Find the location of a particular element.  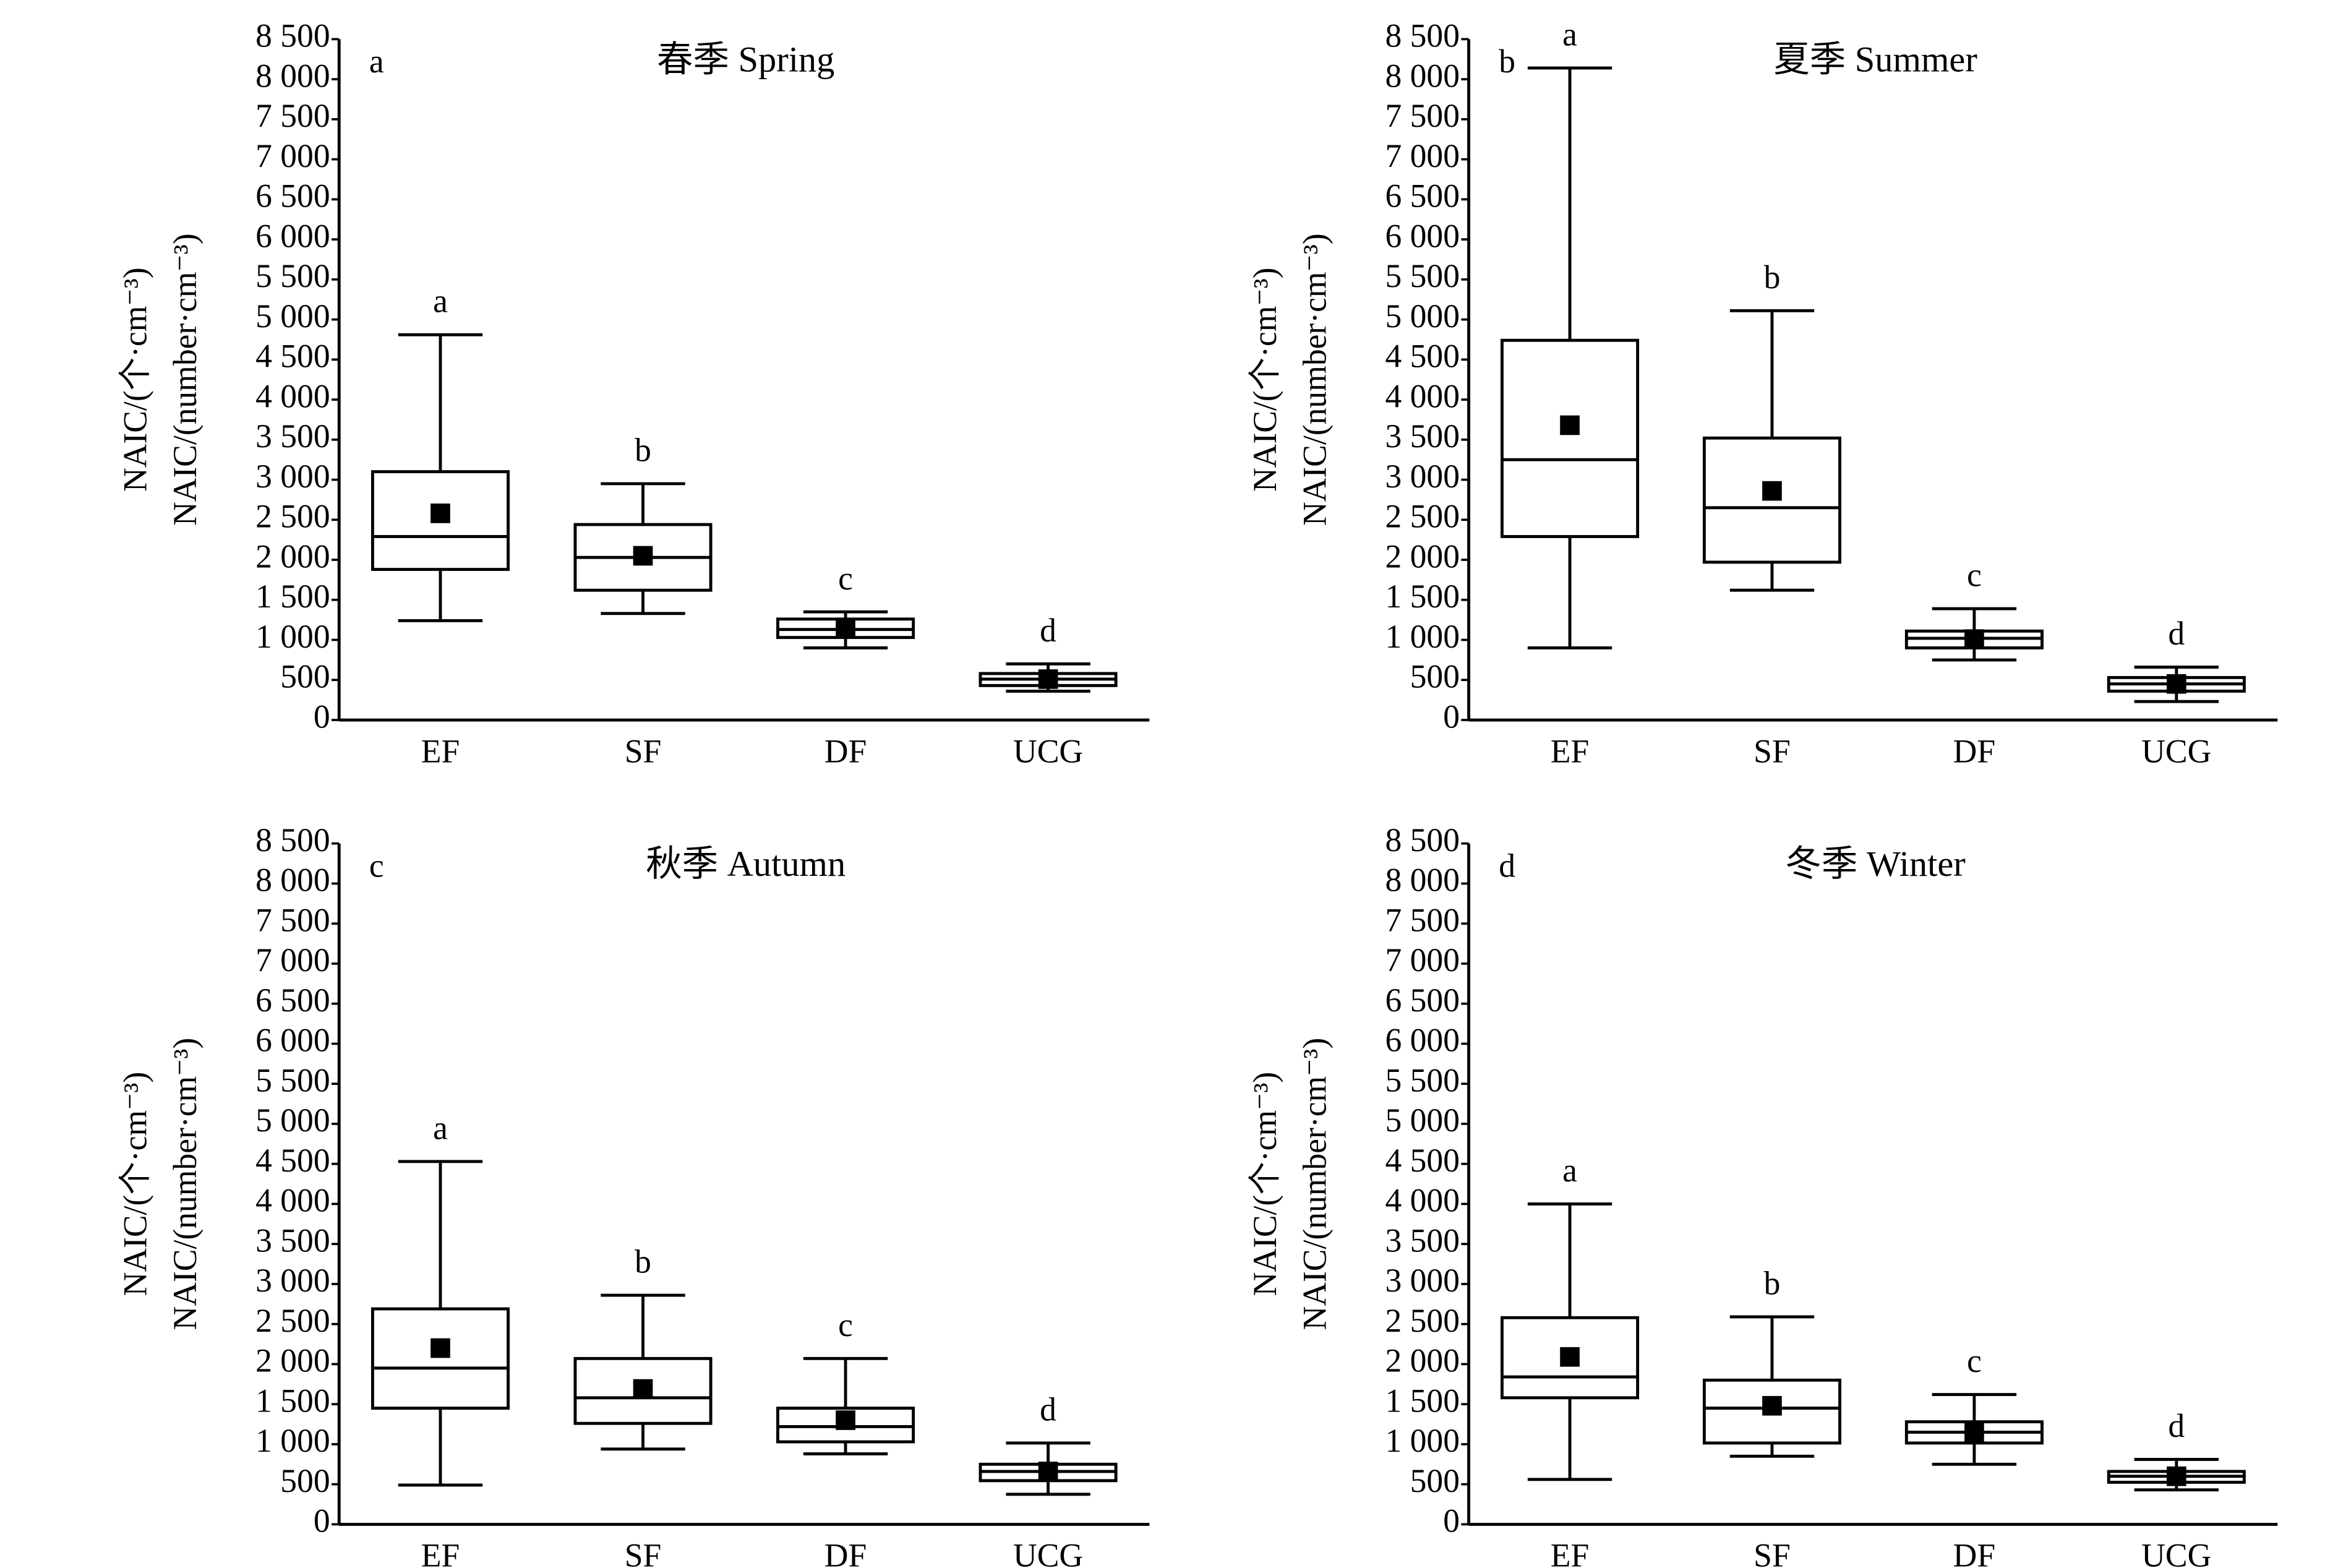

panel-title: 夏季 Summer is located at coordinates (1875, 60).